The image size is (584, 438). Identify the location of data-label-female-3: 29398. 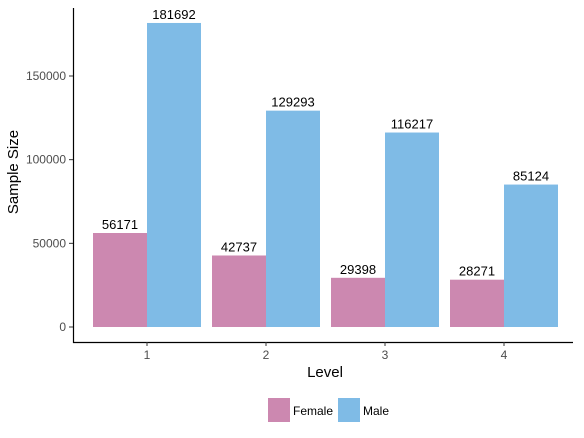
(358, 269).